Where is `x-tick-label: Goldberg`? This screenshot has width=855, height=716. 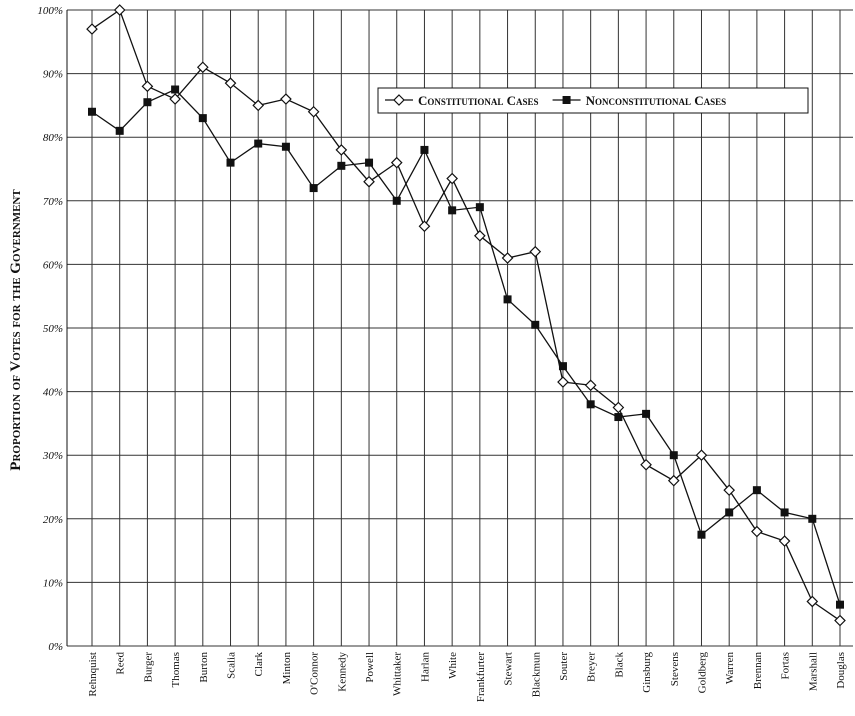 x-tick-label: Goldberg is located at coordinates (702, 673).